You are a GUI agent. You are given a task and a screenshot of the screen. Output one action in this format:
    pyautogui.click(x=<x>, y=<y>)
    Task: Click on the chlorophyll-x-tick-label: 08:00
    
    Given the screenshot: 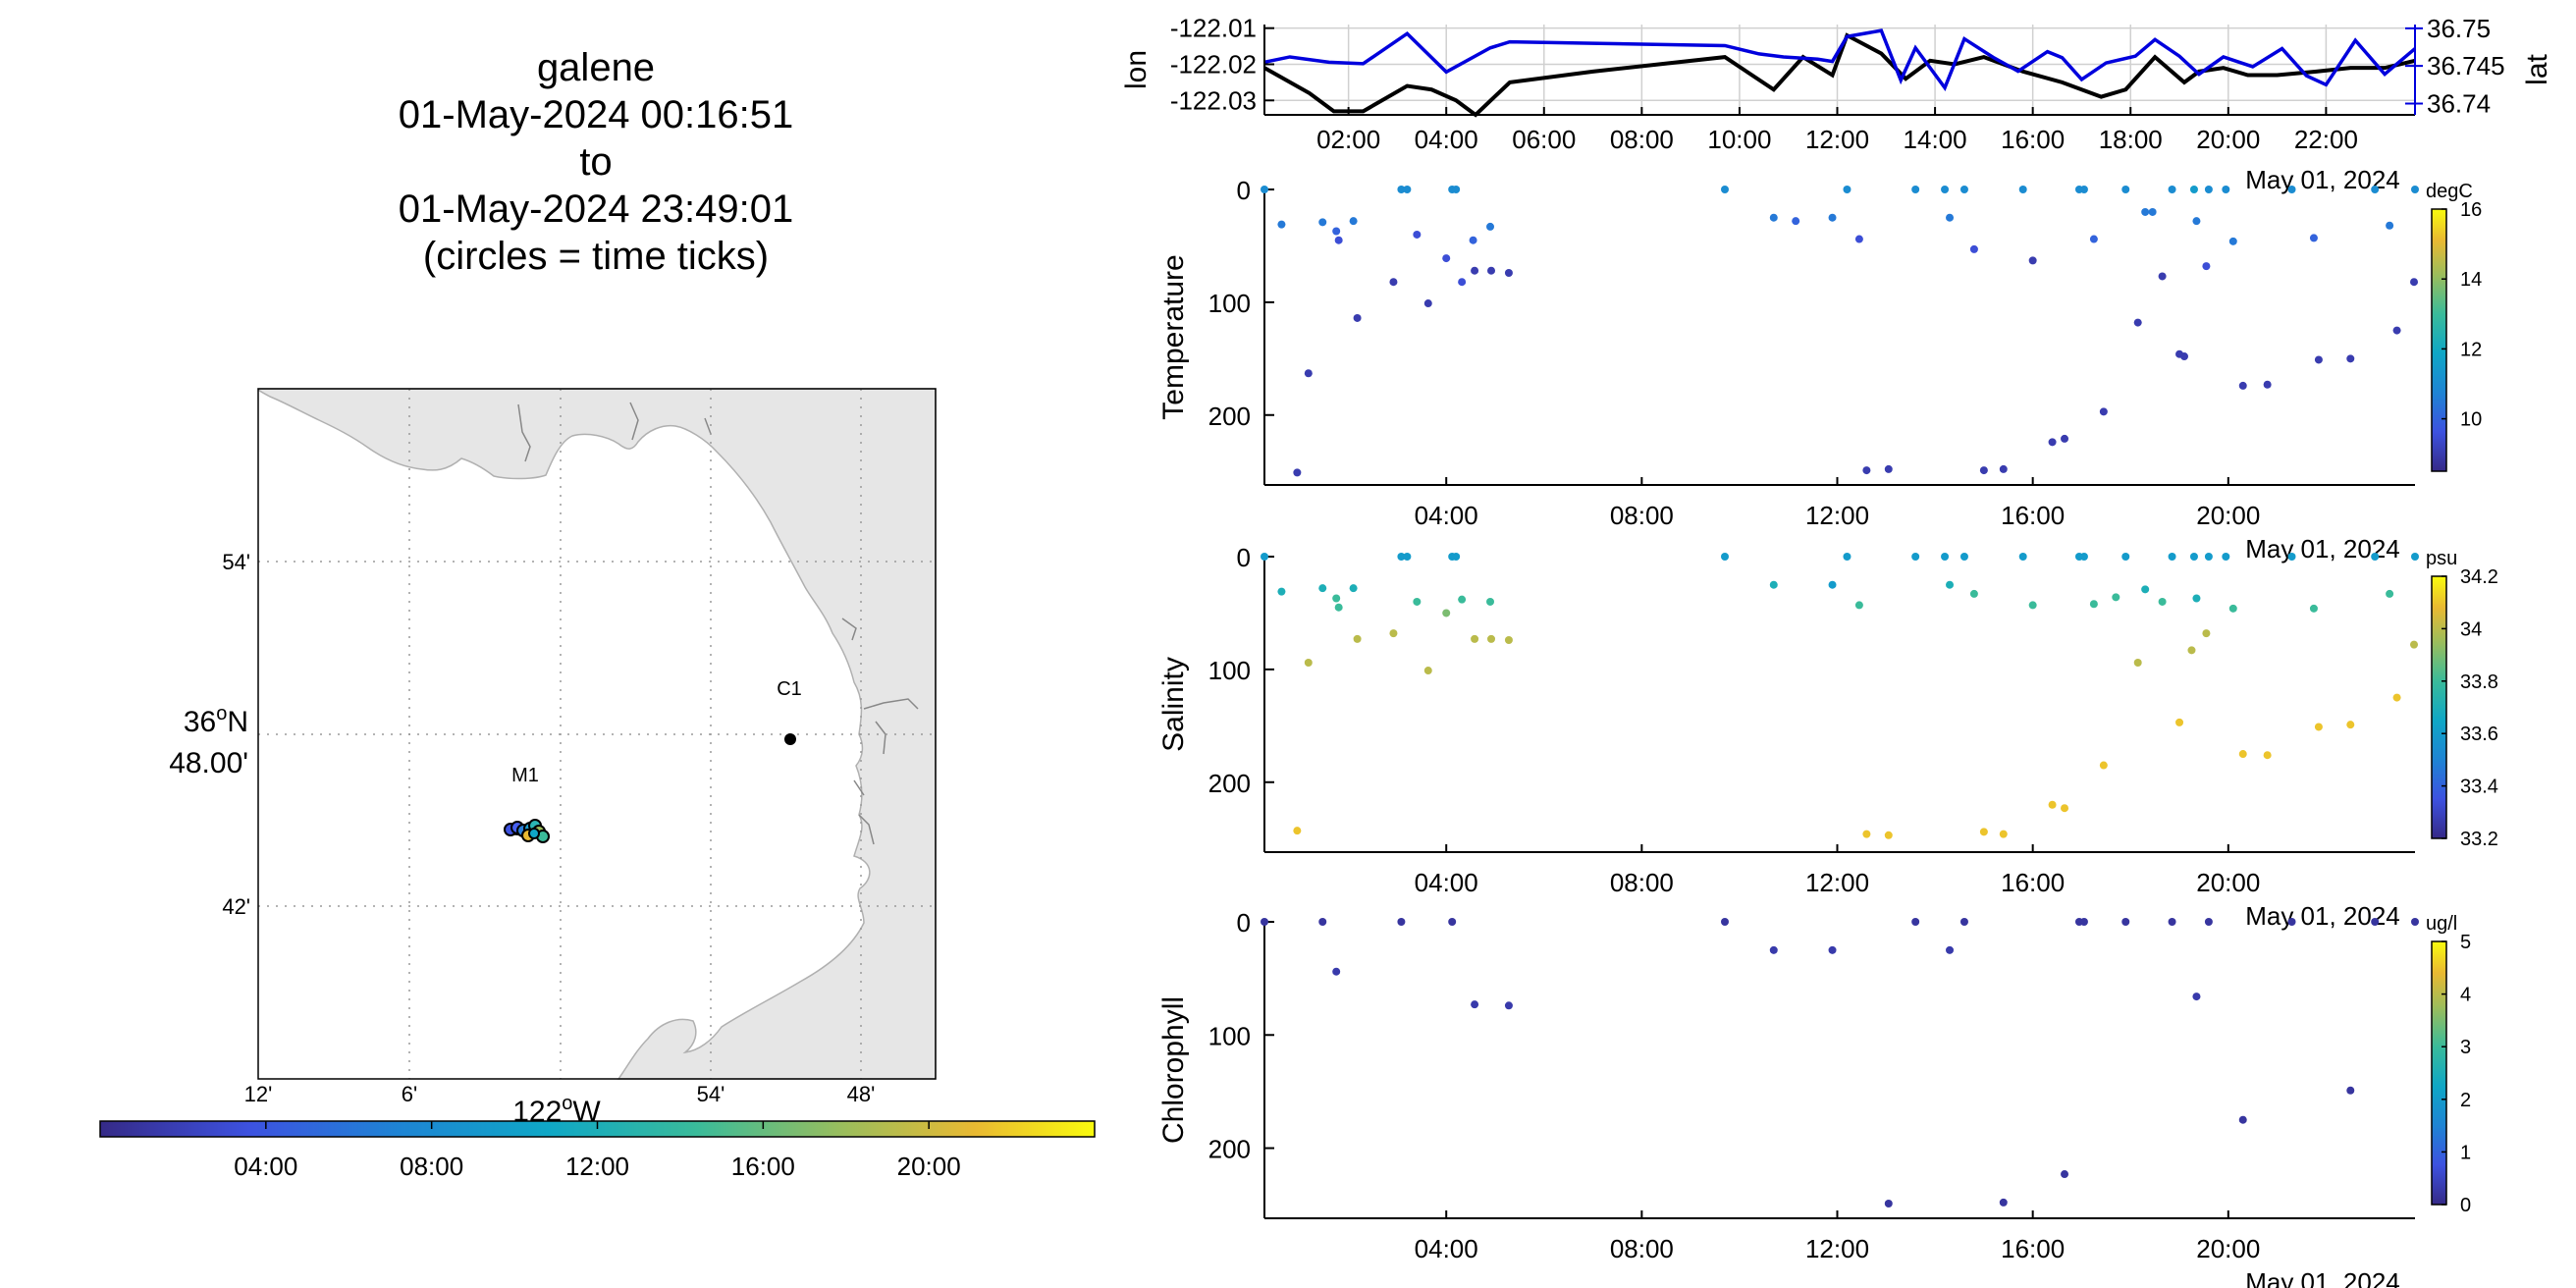 What is the action you would take?
    pyautogui.click(x=1642, y=1248)
    